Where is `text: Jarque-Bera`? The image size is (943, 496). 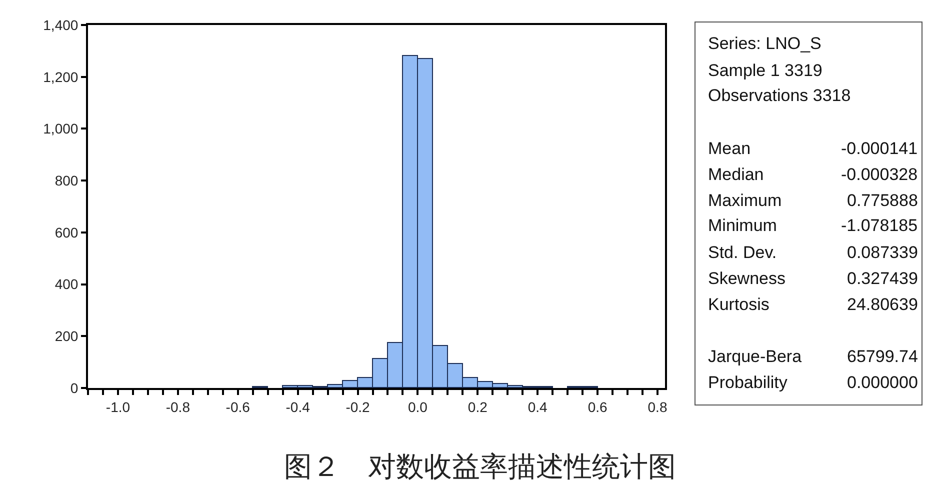 text: Jarque-Bera is located at coordinates (755, 356).